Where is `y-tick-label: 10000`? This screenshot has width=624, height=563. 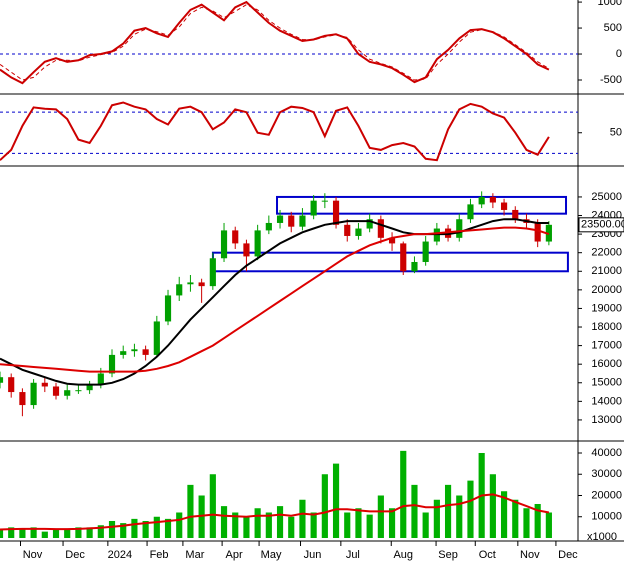
y-tick-label: 10000 is located at coordinates (606, 517).